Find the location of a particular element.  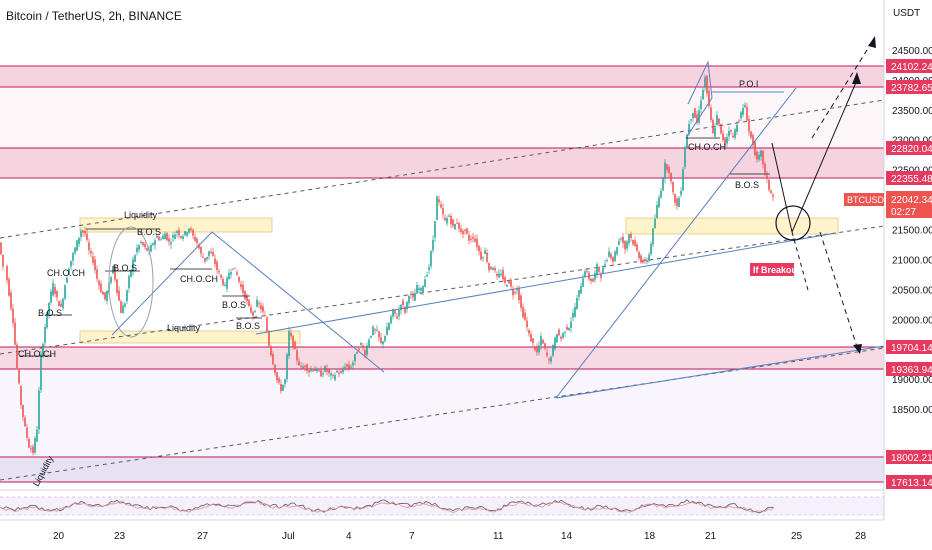

price-level-tag-label: 22820.04 is located at coordinates (911, 149).